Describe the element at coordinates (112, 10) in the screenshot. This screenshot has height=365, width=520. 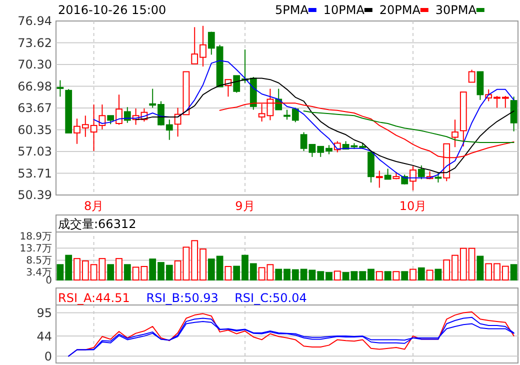
I see `chart-title: 2016-10-26 15:00` at that location.